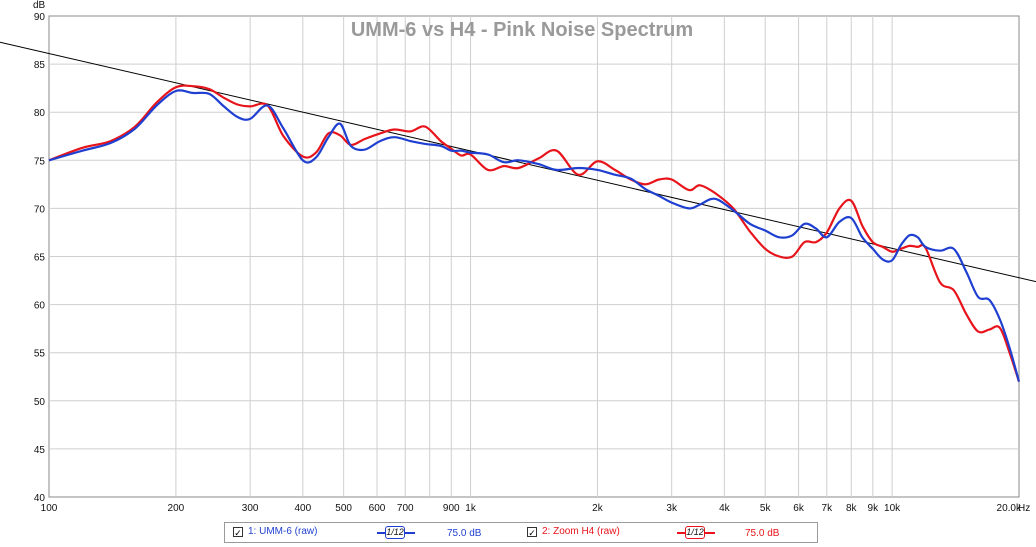 The width and height of the screenshot is (1036, 547). What do you see at coordinates (40, 17) in the screenshot?
I see `y-tick-label: 90` at bounding box center [40, 17].